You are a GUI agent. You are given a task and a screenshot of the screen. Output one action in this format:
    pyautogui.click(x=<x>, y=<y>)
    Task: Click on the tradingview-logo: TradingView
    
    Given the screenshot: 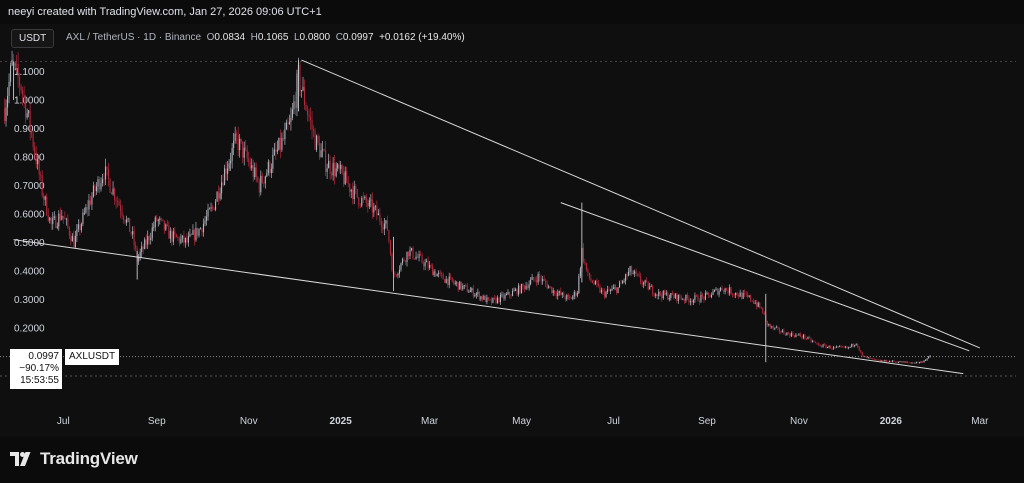 What is the action you would take?
    pyautogui.click(x=74, y=459)
    